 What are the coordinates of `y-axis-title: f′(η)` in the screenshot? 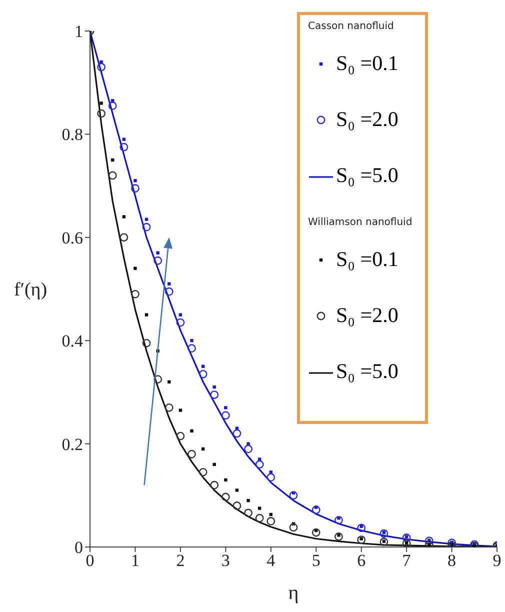 It's located at (31, 290).